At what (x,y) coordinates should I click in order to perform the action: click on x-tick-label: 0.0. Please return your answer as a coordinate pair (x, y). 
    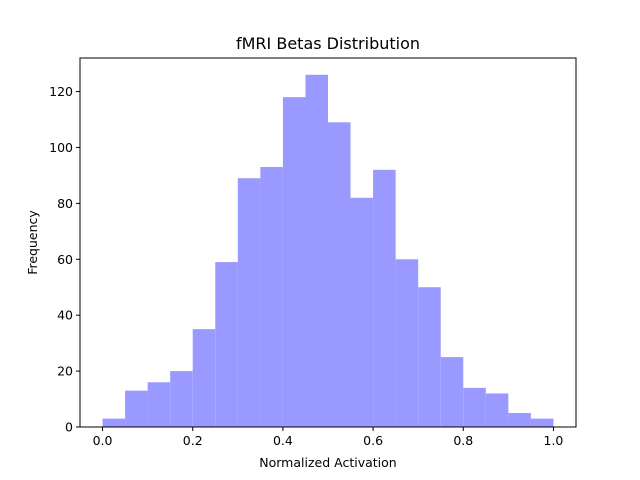
    Looking at the image, I should click on (103, 440).